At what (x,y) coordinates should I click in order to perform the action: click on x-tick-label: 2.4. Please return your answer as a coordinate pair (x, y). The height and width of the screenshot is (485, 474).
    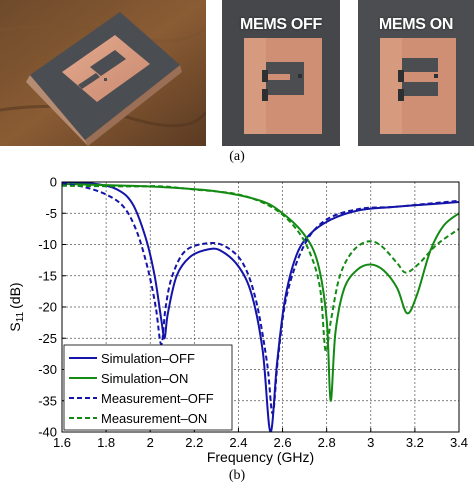
    Looking at the image, I should click on (238, 442).